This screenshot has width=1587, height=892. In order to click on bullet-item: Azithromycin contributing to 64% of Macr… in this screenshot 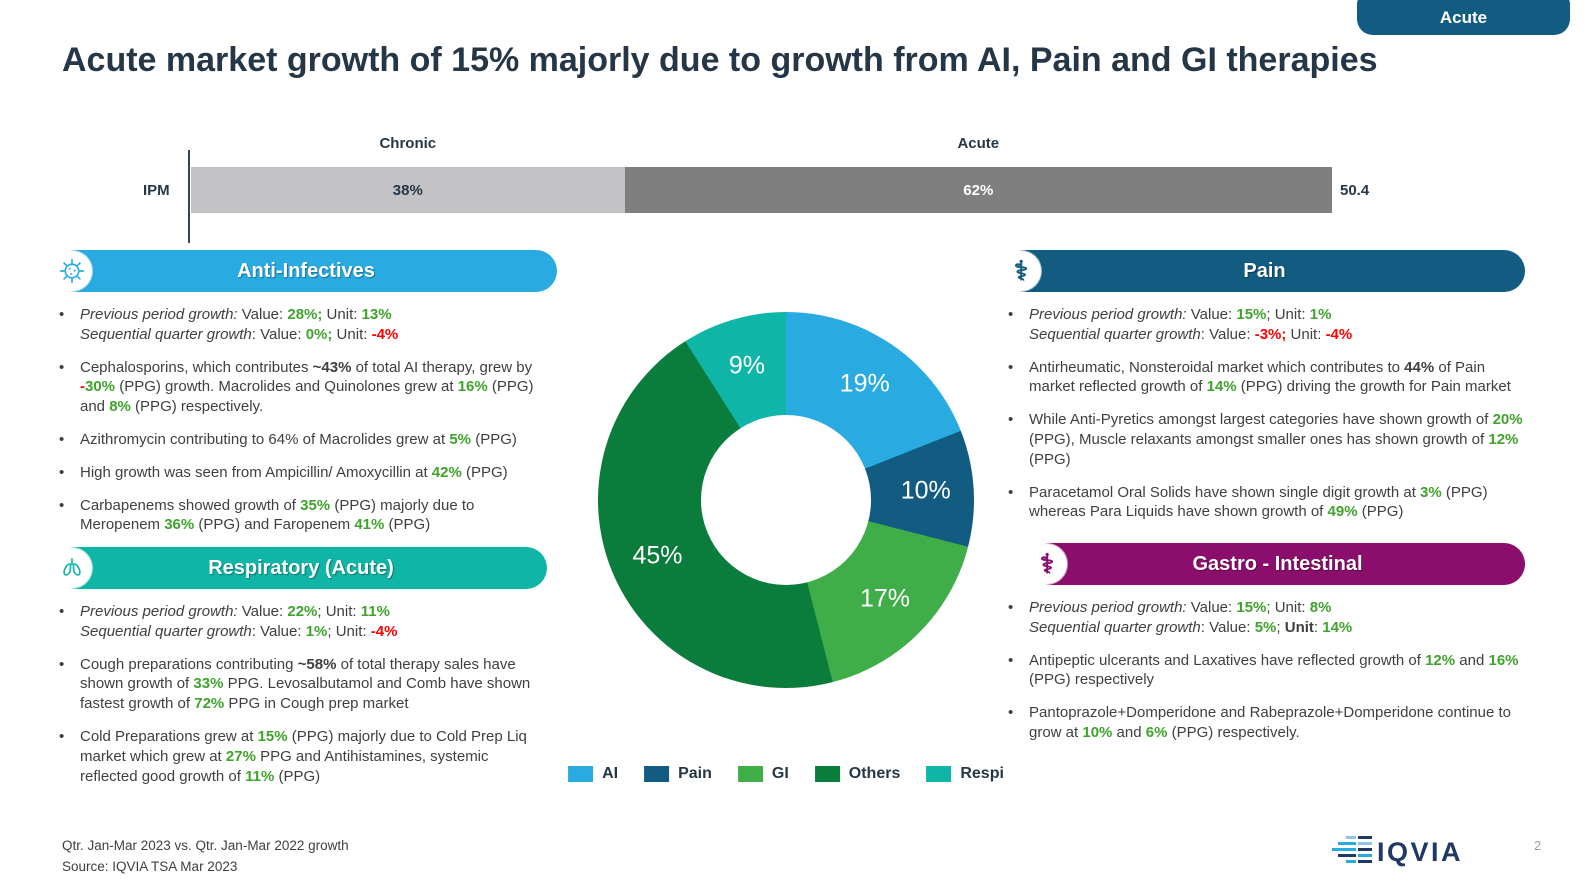, I will do `click(306, 440)`.